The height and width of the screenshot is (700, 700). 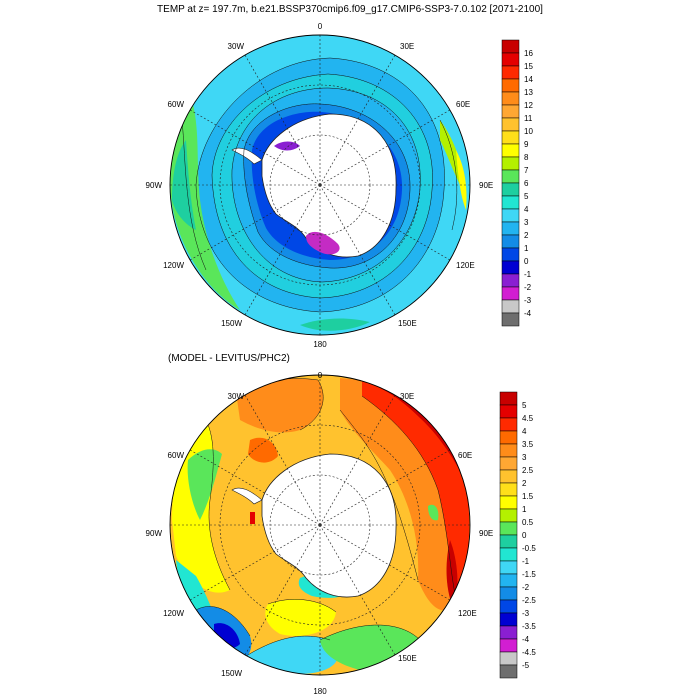 What do you see at coordinates (526, 248) in the screenshot?
I see `top-colorbar-label: 1` at bounding box center [526, 248].